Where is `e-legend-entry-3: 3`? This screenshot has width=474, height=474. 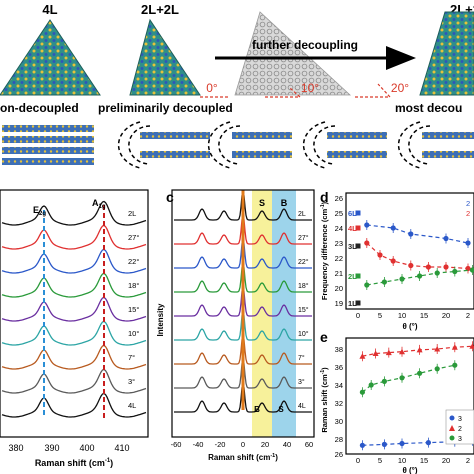
e-legend-entry-3: 3 is located at coordinates (460, 439).